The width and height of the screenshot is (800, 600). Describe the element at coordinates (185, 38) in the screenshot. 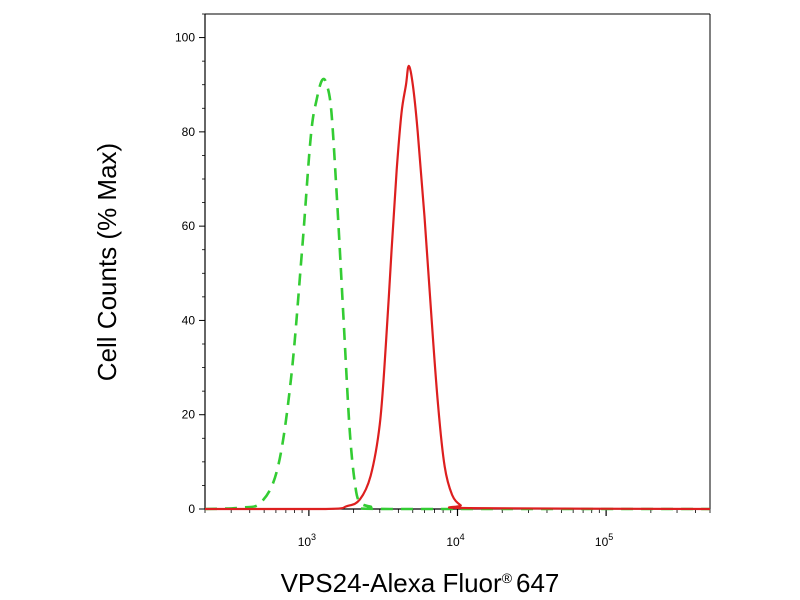

I see `y-tick-label: 100` at that location.